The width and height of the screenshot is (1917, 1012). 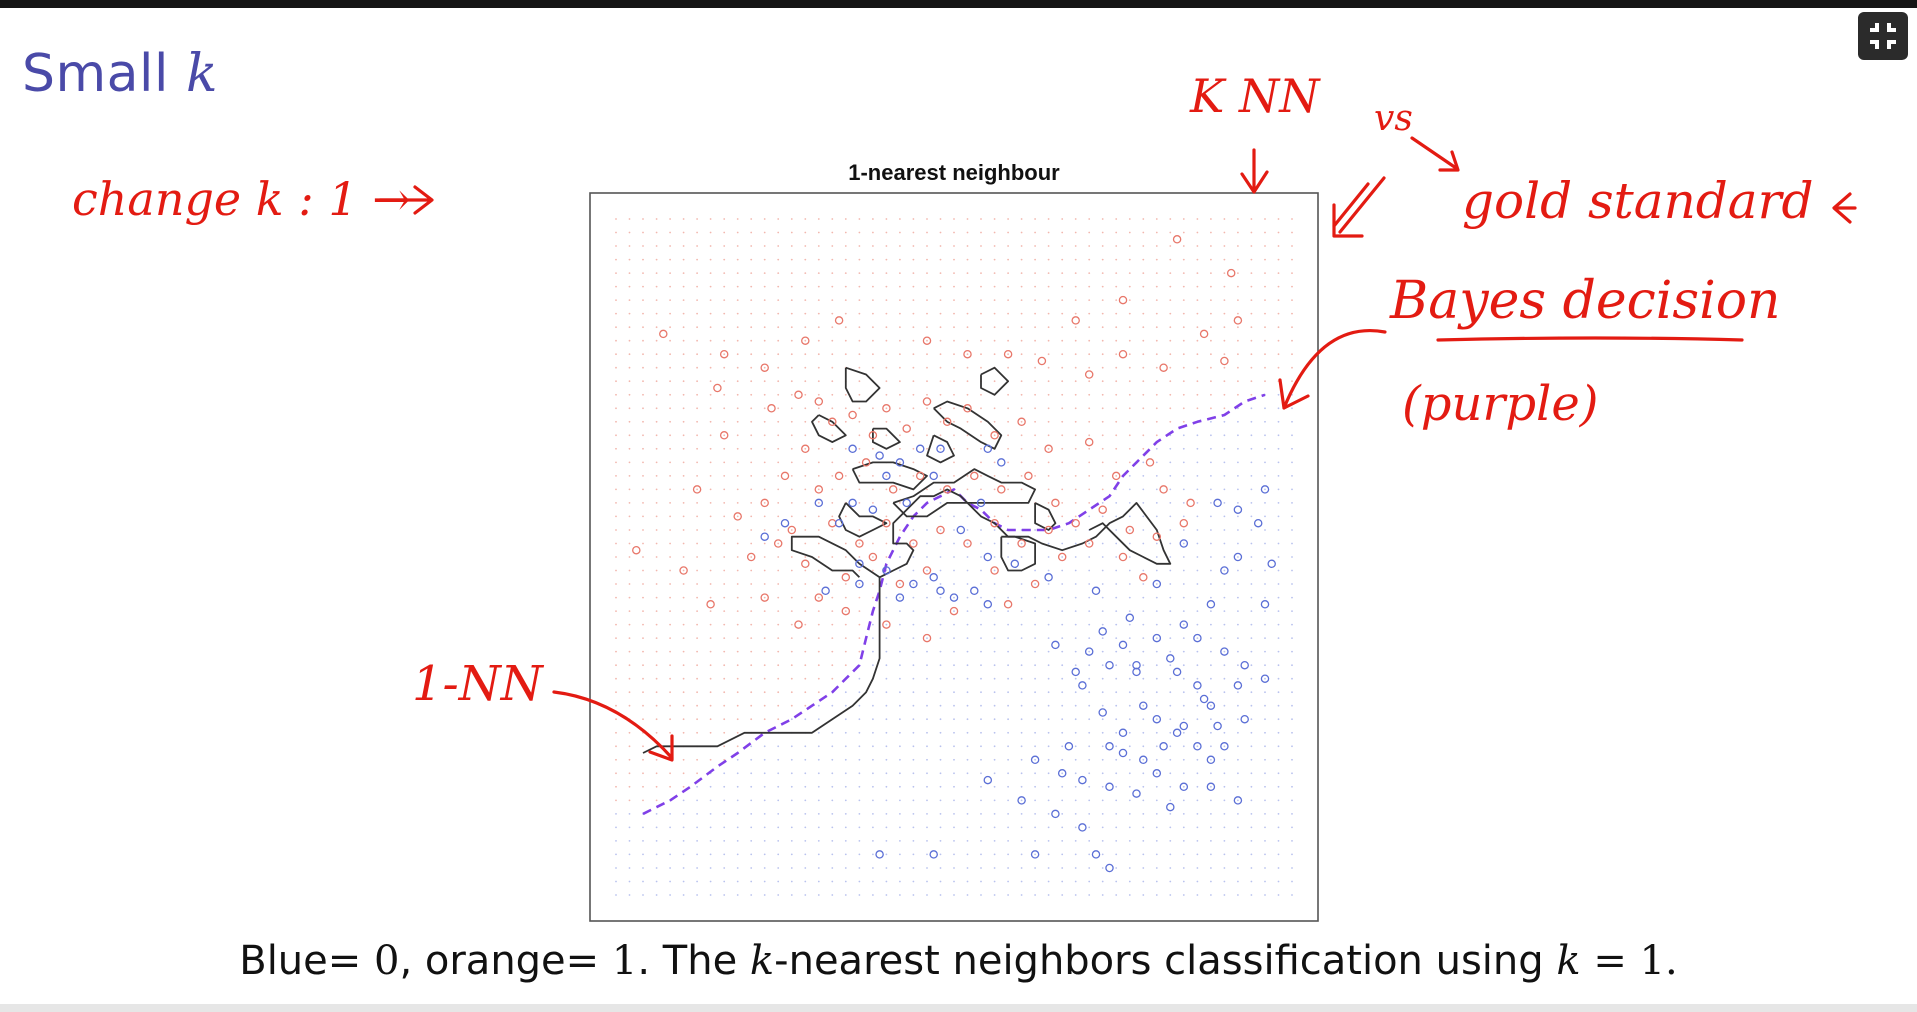 What do you see at coordinates (201, 74) in the screenshot?
I see `slide-title-variable: k` at bounding box center [201, 74].